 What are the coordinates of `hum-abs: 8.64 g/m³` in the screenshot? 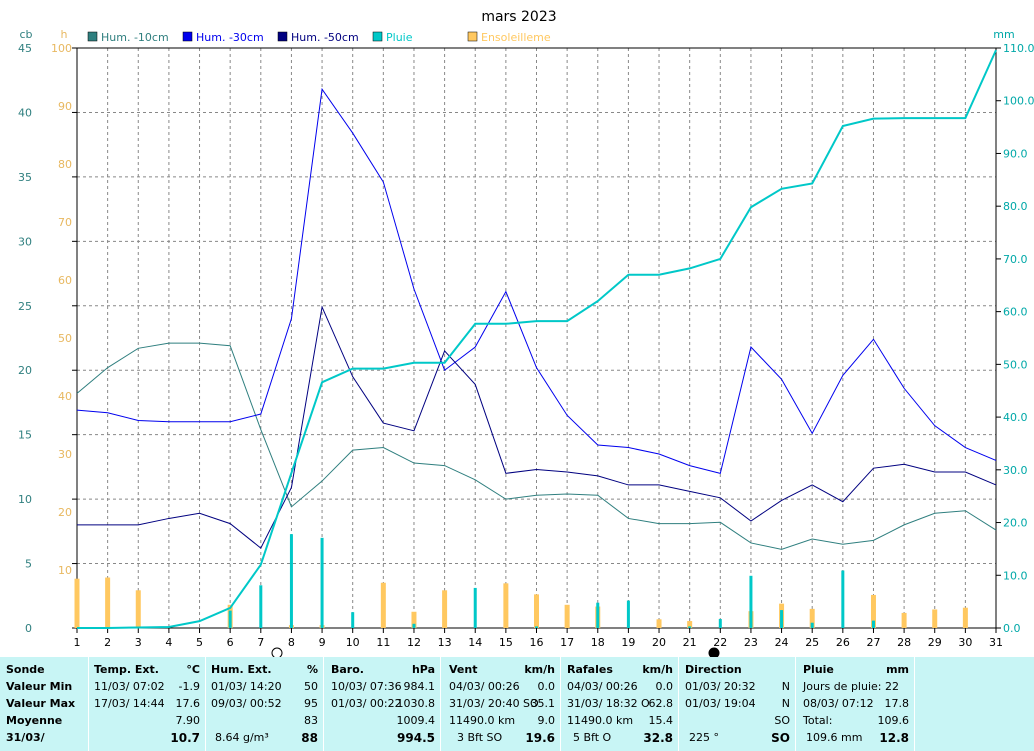 It's located at (242, 737).